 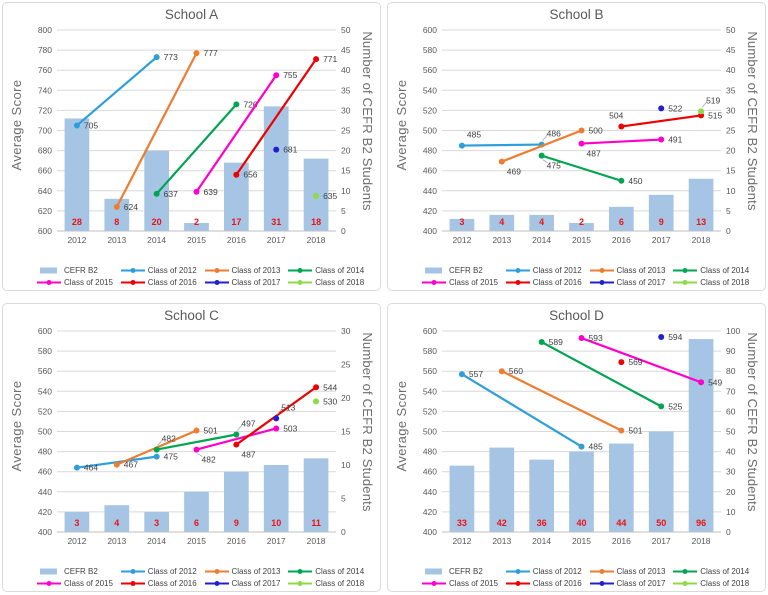 What do you see at coordinates (367, 422) in the screenshot?
I see `right-axis-title: Number of CEFR B2 Students` at bounding box center [367, 422].